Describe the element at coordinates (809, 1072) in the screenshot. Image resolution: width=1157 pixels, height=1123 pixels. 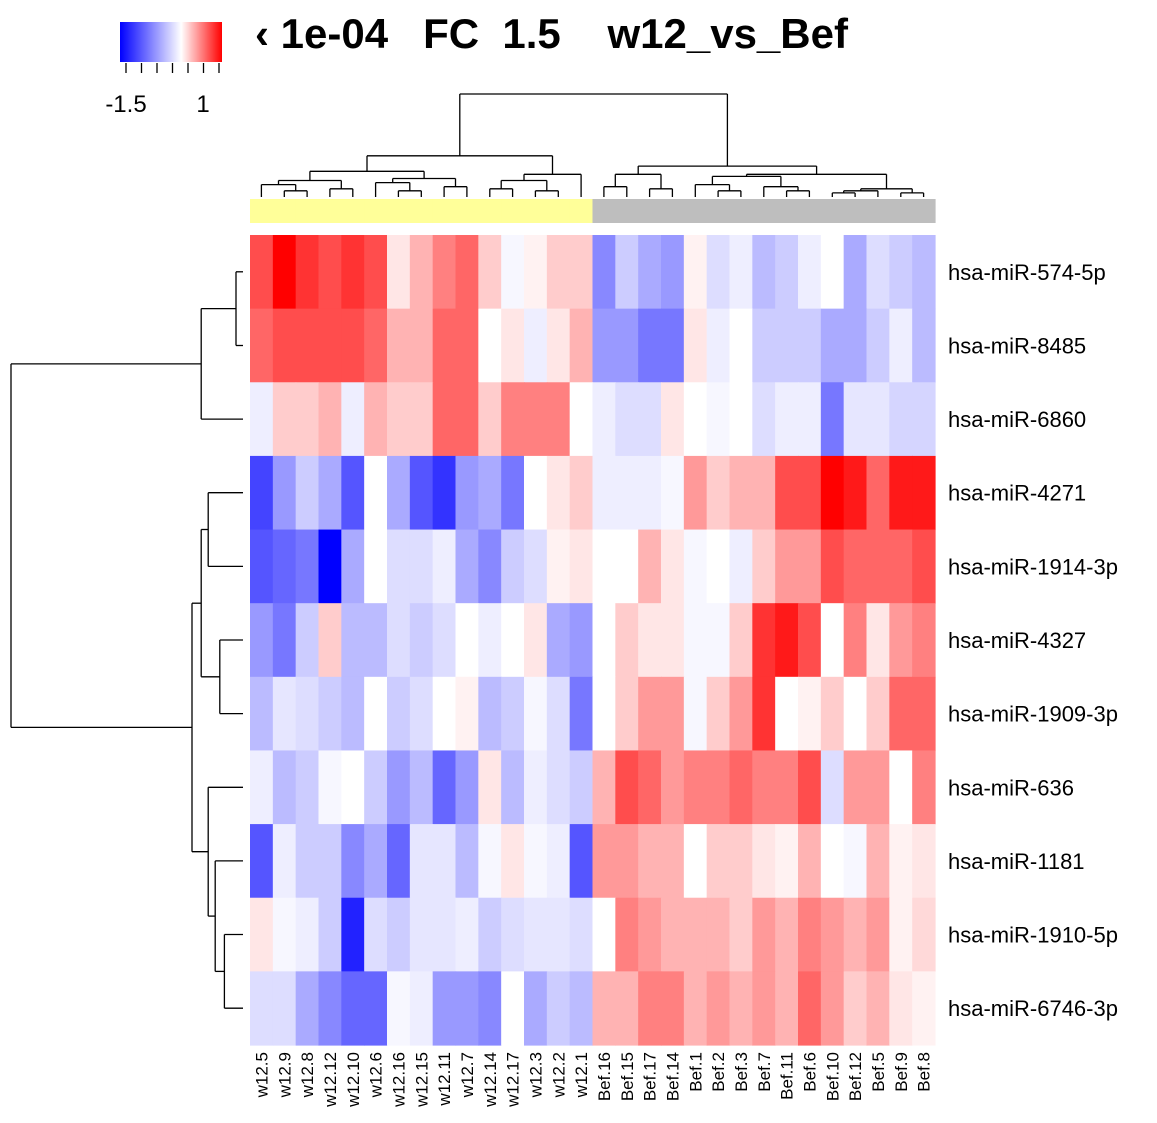
I see `column-label: Bef.6` at that location.